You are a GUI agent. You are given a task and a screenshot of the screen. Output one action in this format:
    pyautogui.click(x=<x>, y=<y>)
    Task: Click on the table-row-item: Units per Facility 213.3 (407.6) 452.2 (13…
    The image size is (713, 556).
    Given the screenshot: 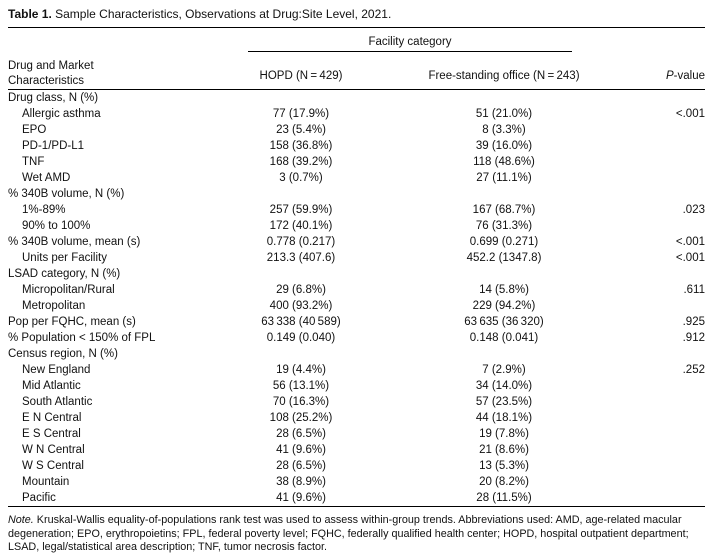 What is the action you would take?
    pyautogui.click(x=356, y=258)
    